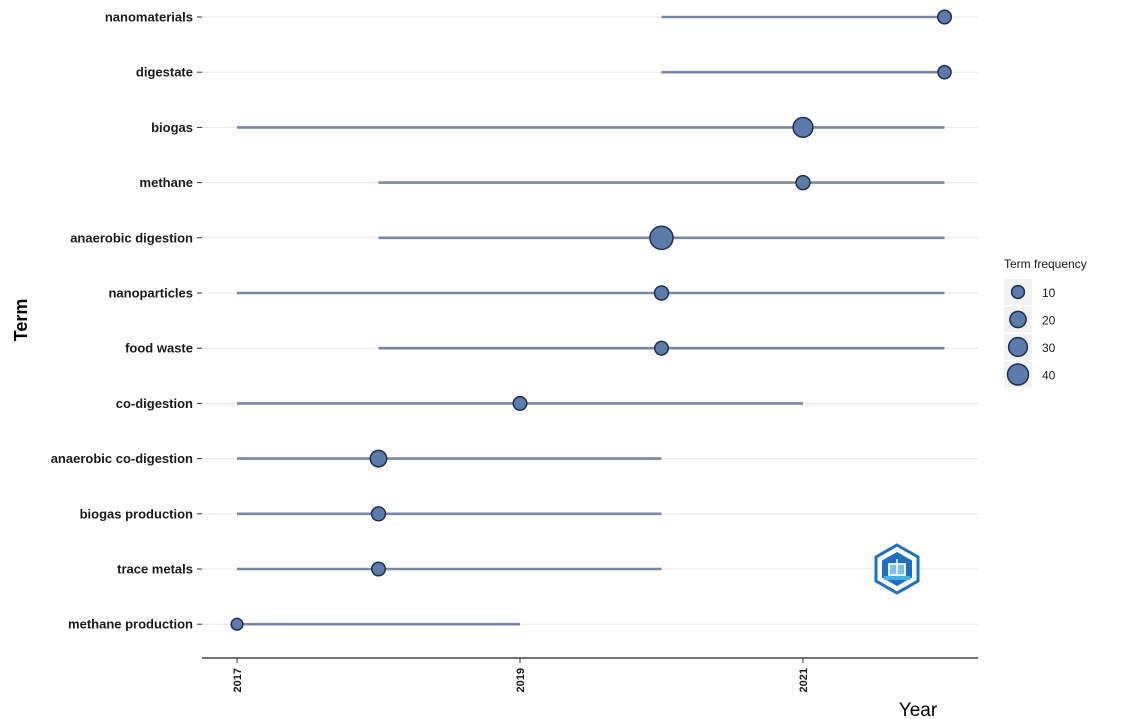 The width and height of the screenshot is (1123, 719). What do you see at coordinates (1049, 376) in the screenshot?
I see `legend-label: 40` at bounding box center [1049, 376].